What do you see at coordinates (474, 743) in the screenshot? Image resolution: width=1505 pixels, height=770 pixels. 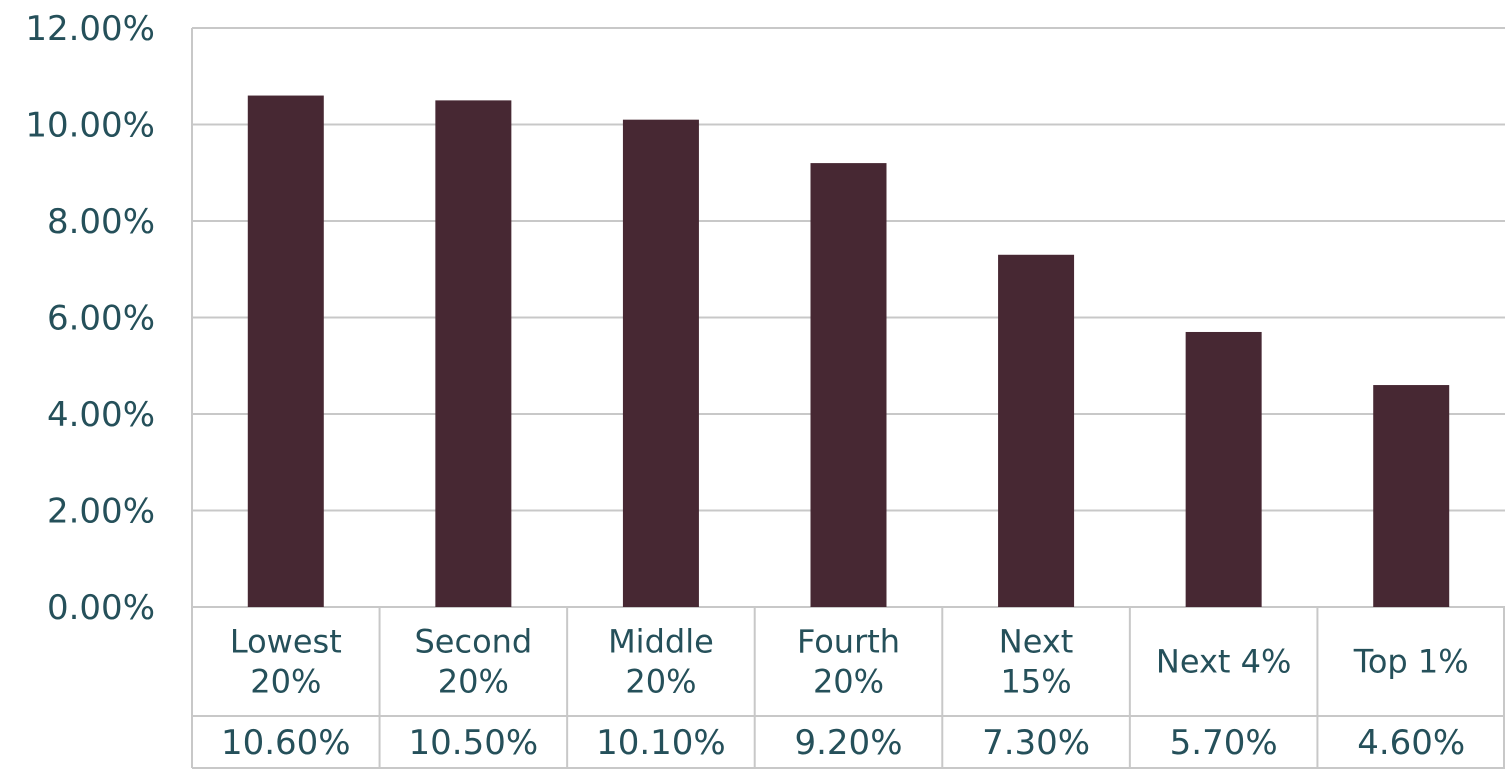 I see `data-label: 10.50%` at bounding box center [474, 743].